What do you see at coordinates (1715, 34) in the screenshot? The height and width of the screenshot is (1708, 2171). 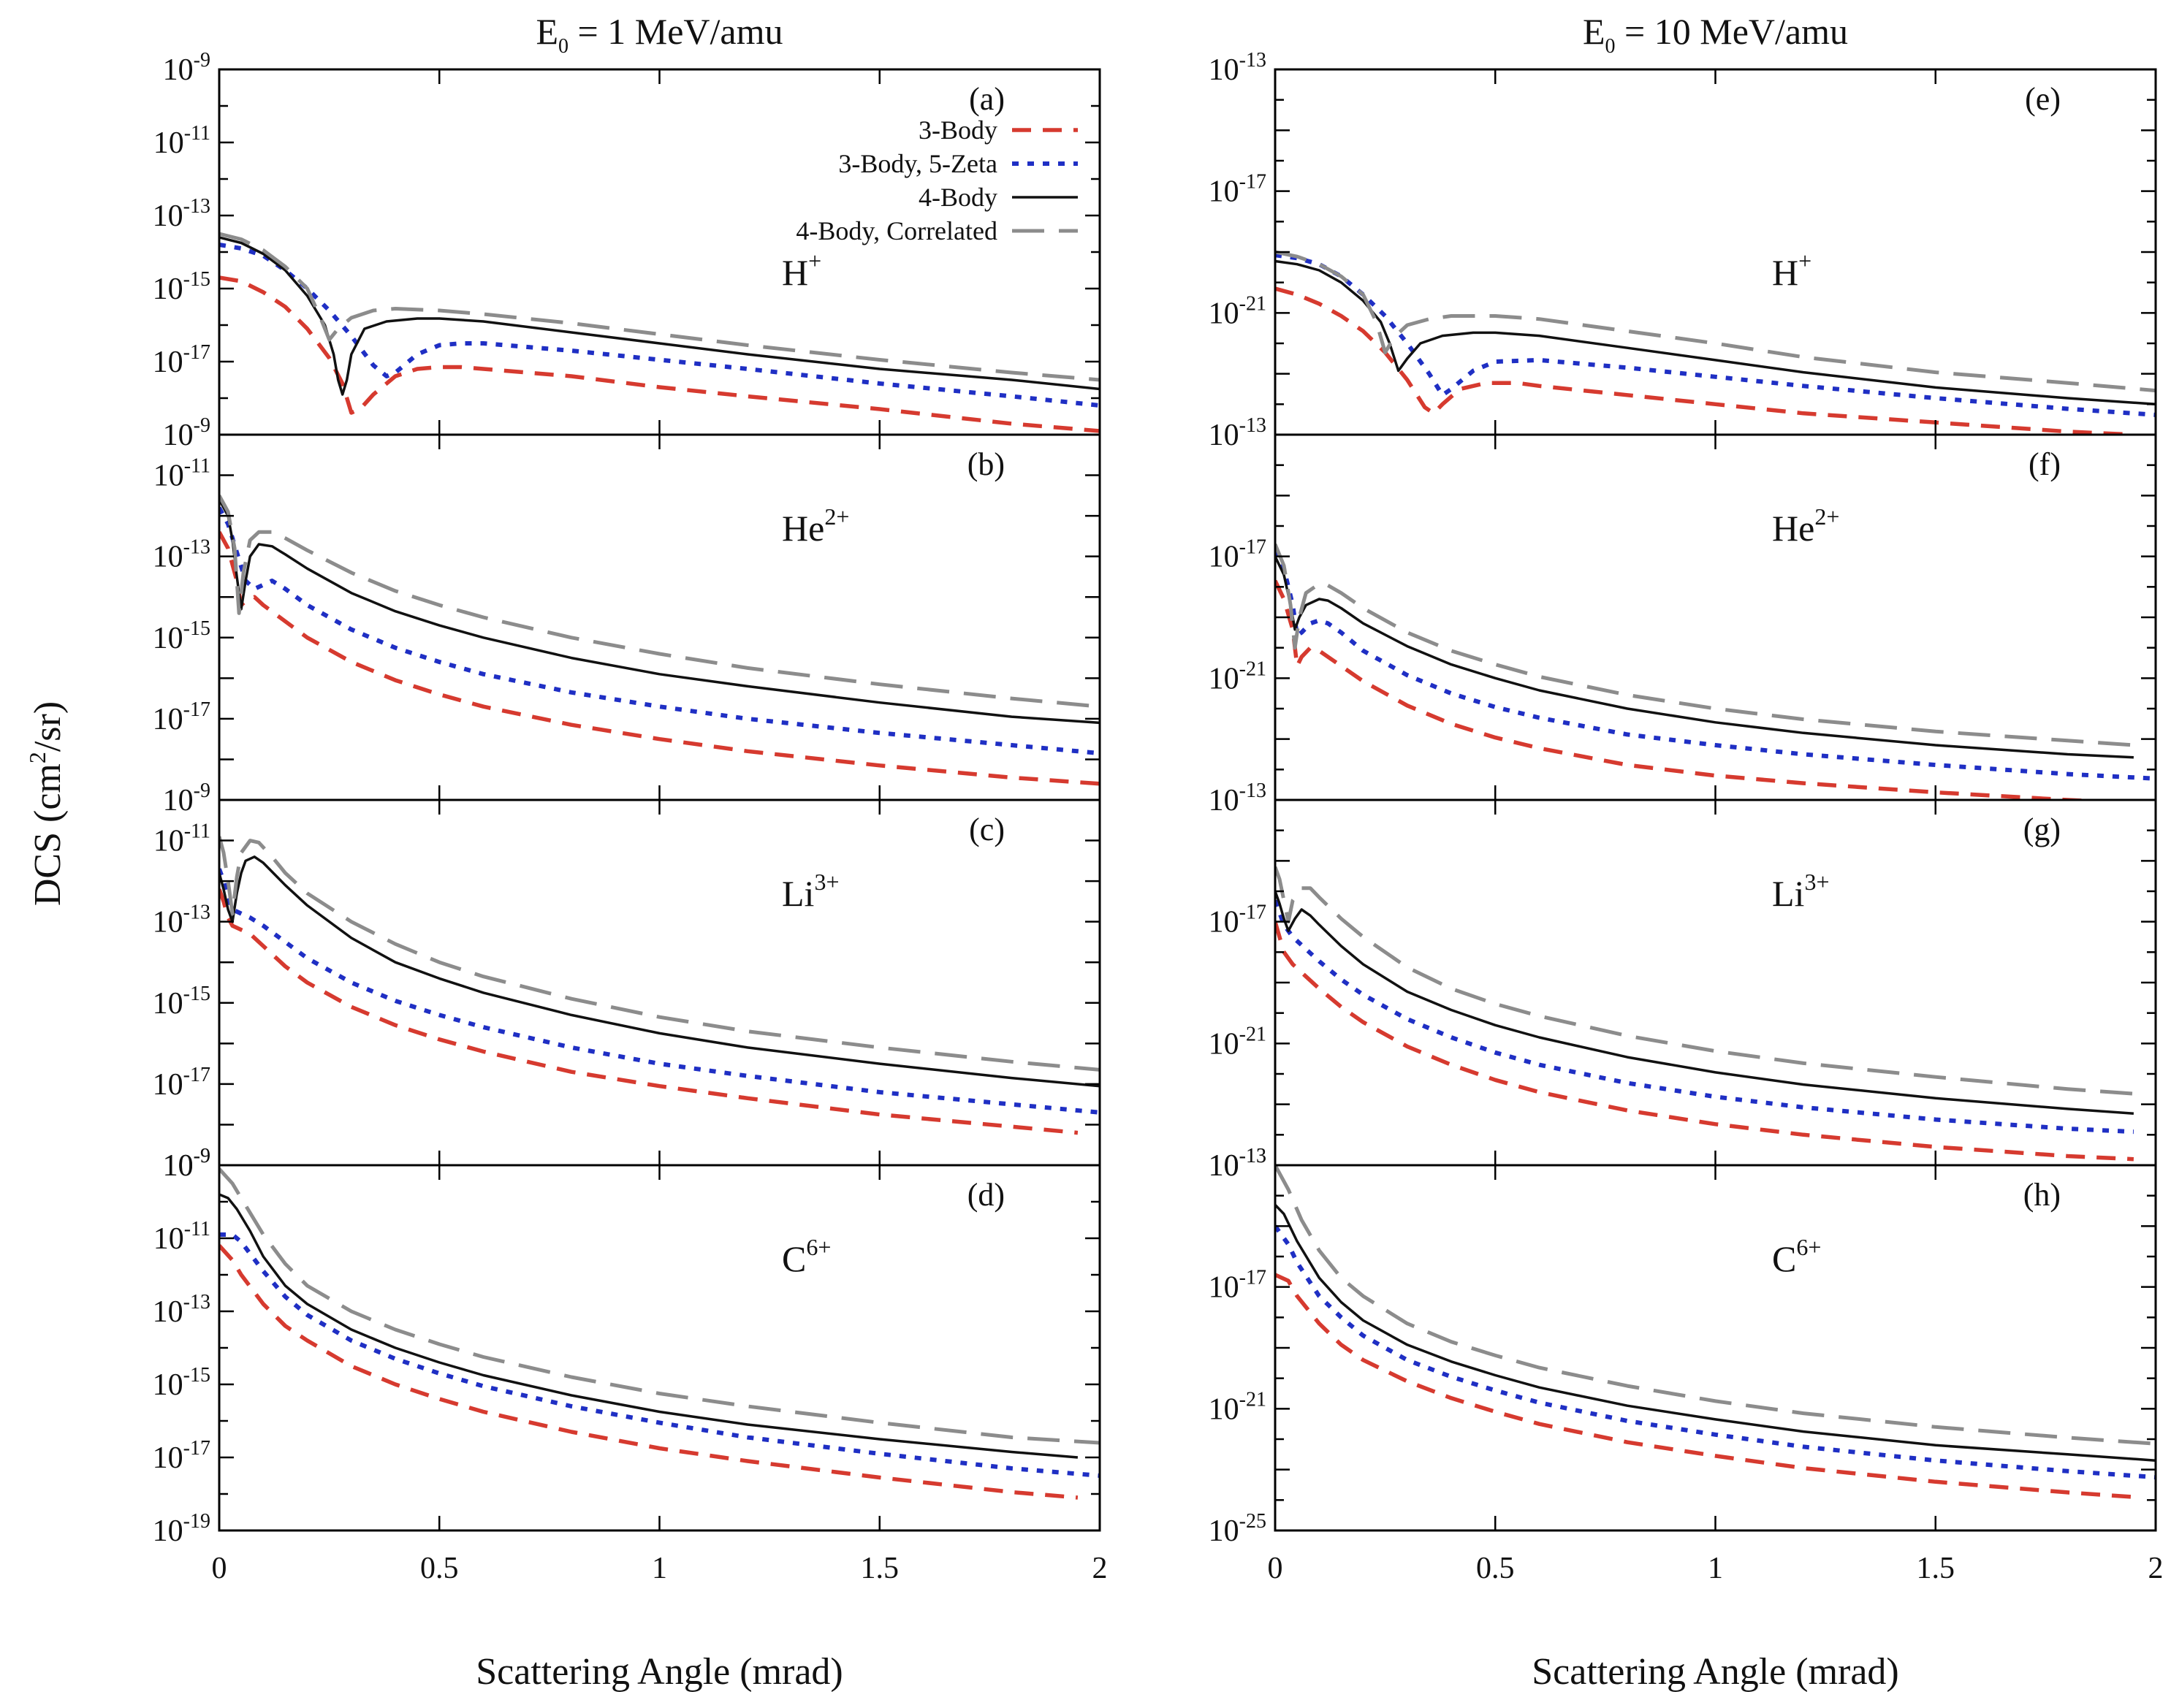 I see `column-title: E0 = 10 MeV/amu` at bounding box center [1715, 34].